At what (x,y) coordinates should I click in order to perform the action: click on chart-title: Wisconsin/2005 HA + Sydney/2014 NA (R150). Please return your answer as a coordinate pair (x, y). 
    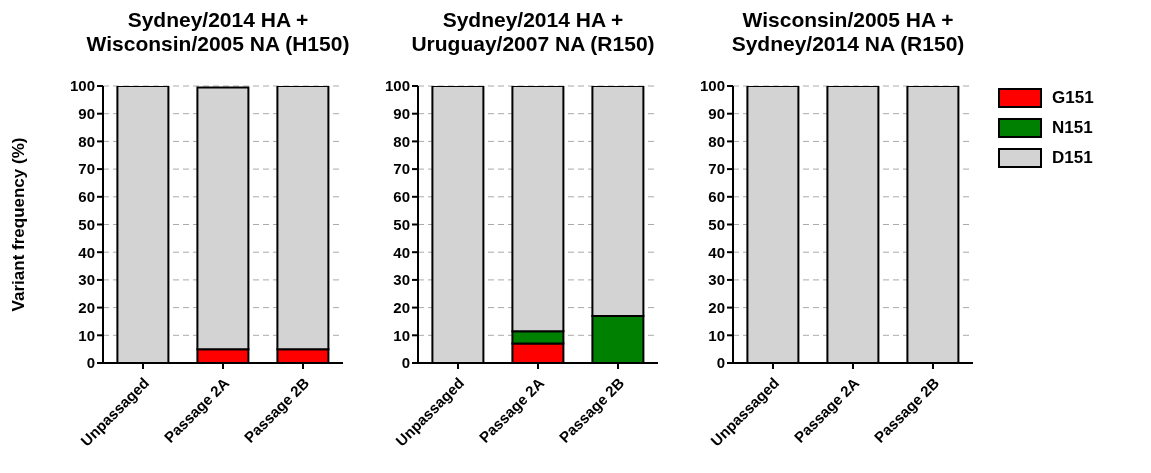
    Looking at the image, I should click on (848, 32).